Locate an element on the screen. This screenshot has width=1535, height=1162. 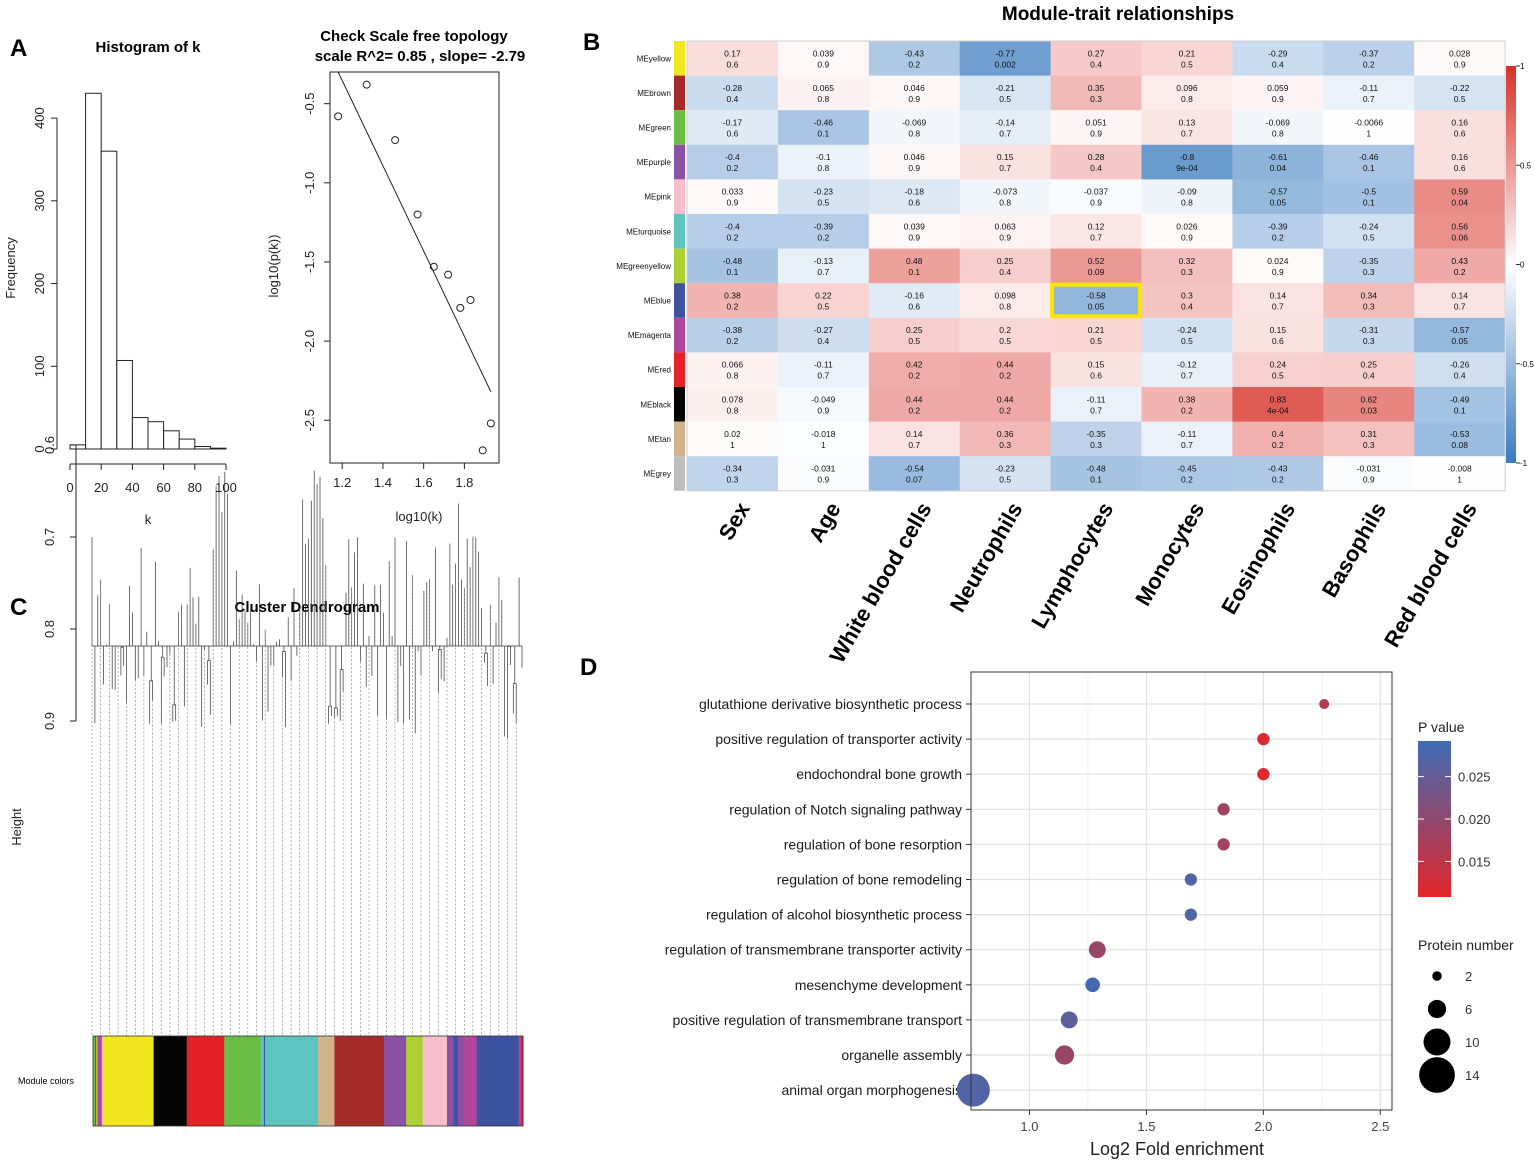
module-row-label: MEpurple is located at coordinates (654, 162).